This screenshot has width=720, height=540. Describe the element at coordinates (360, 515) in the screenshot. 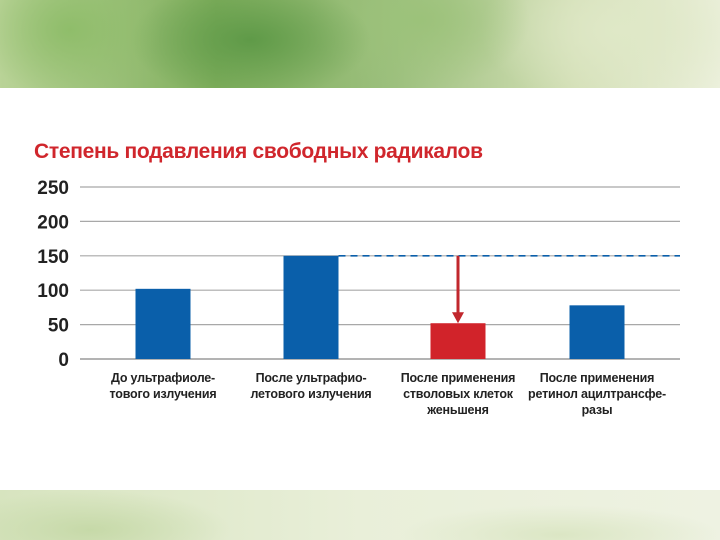

I see `footer-banner` at that location.